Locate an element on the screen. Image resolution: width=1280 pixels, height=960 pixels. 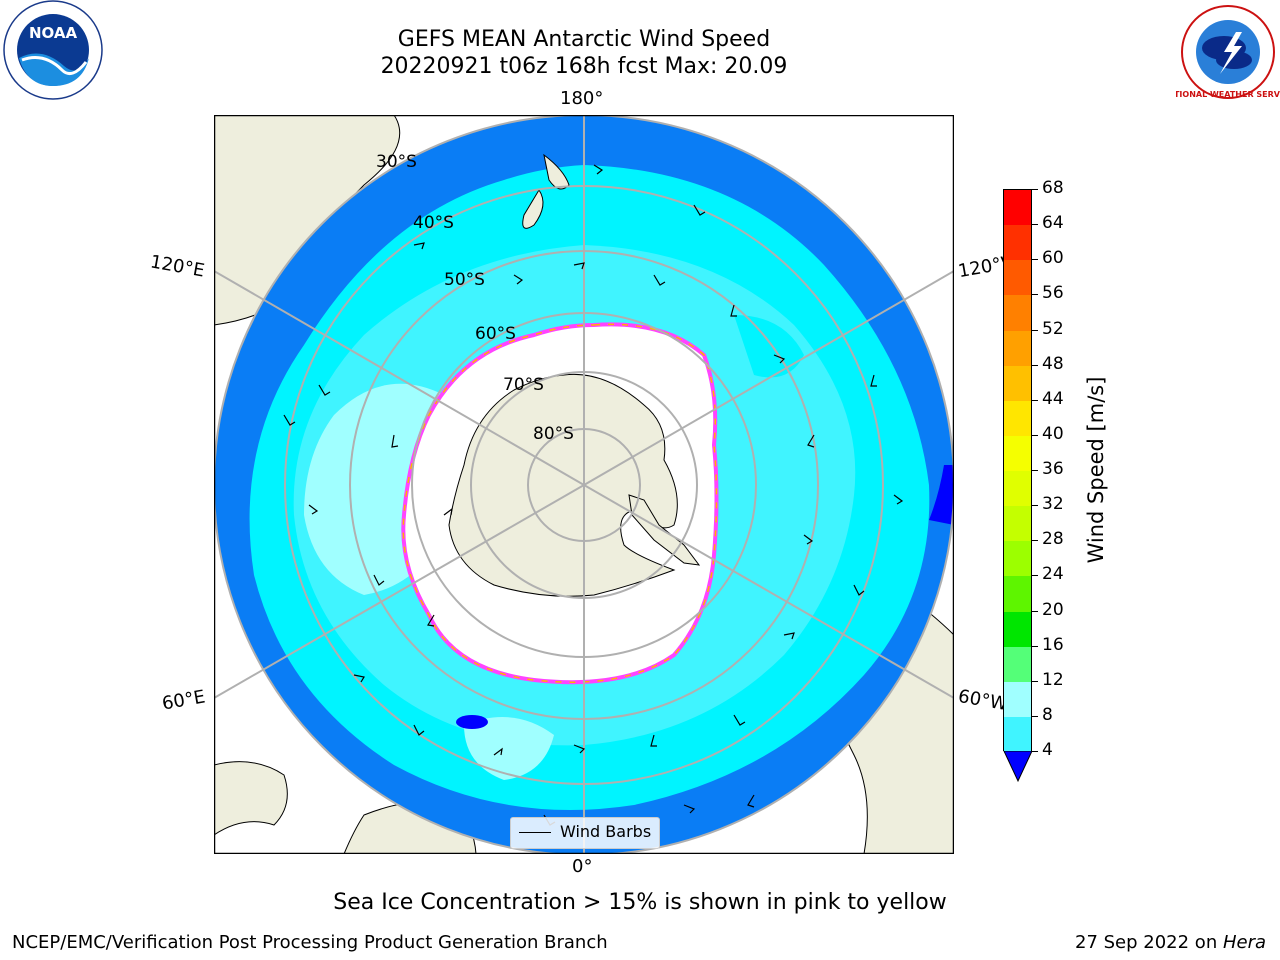
colorbar-tick-label: 48 is located at coordinates (1053, 363).